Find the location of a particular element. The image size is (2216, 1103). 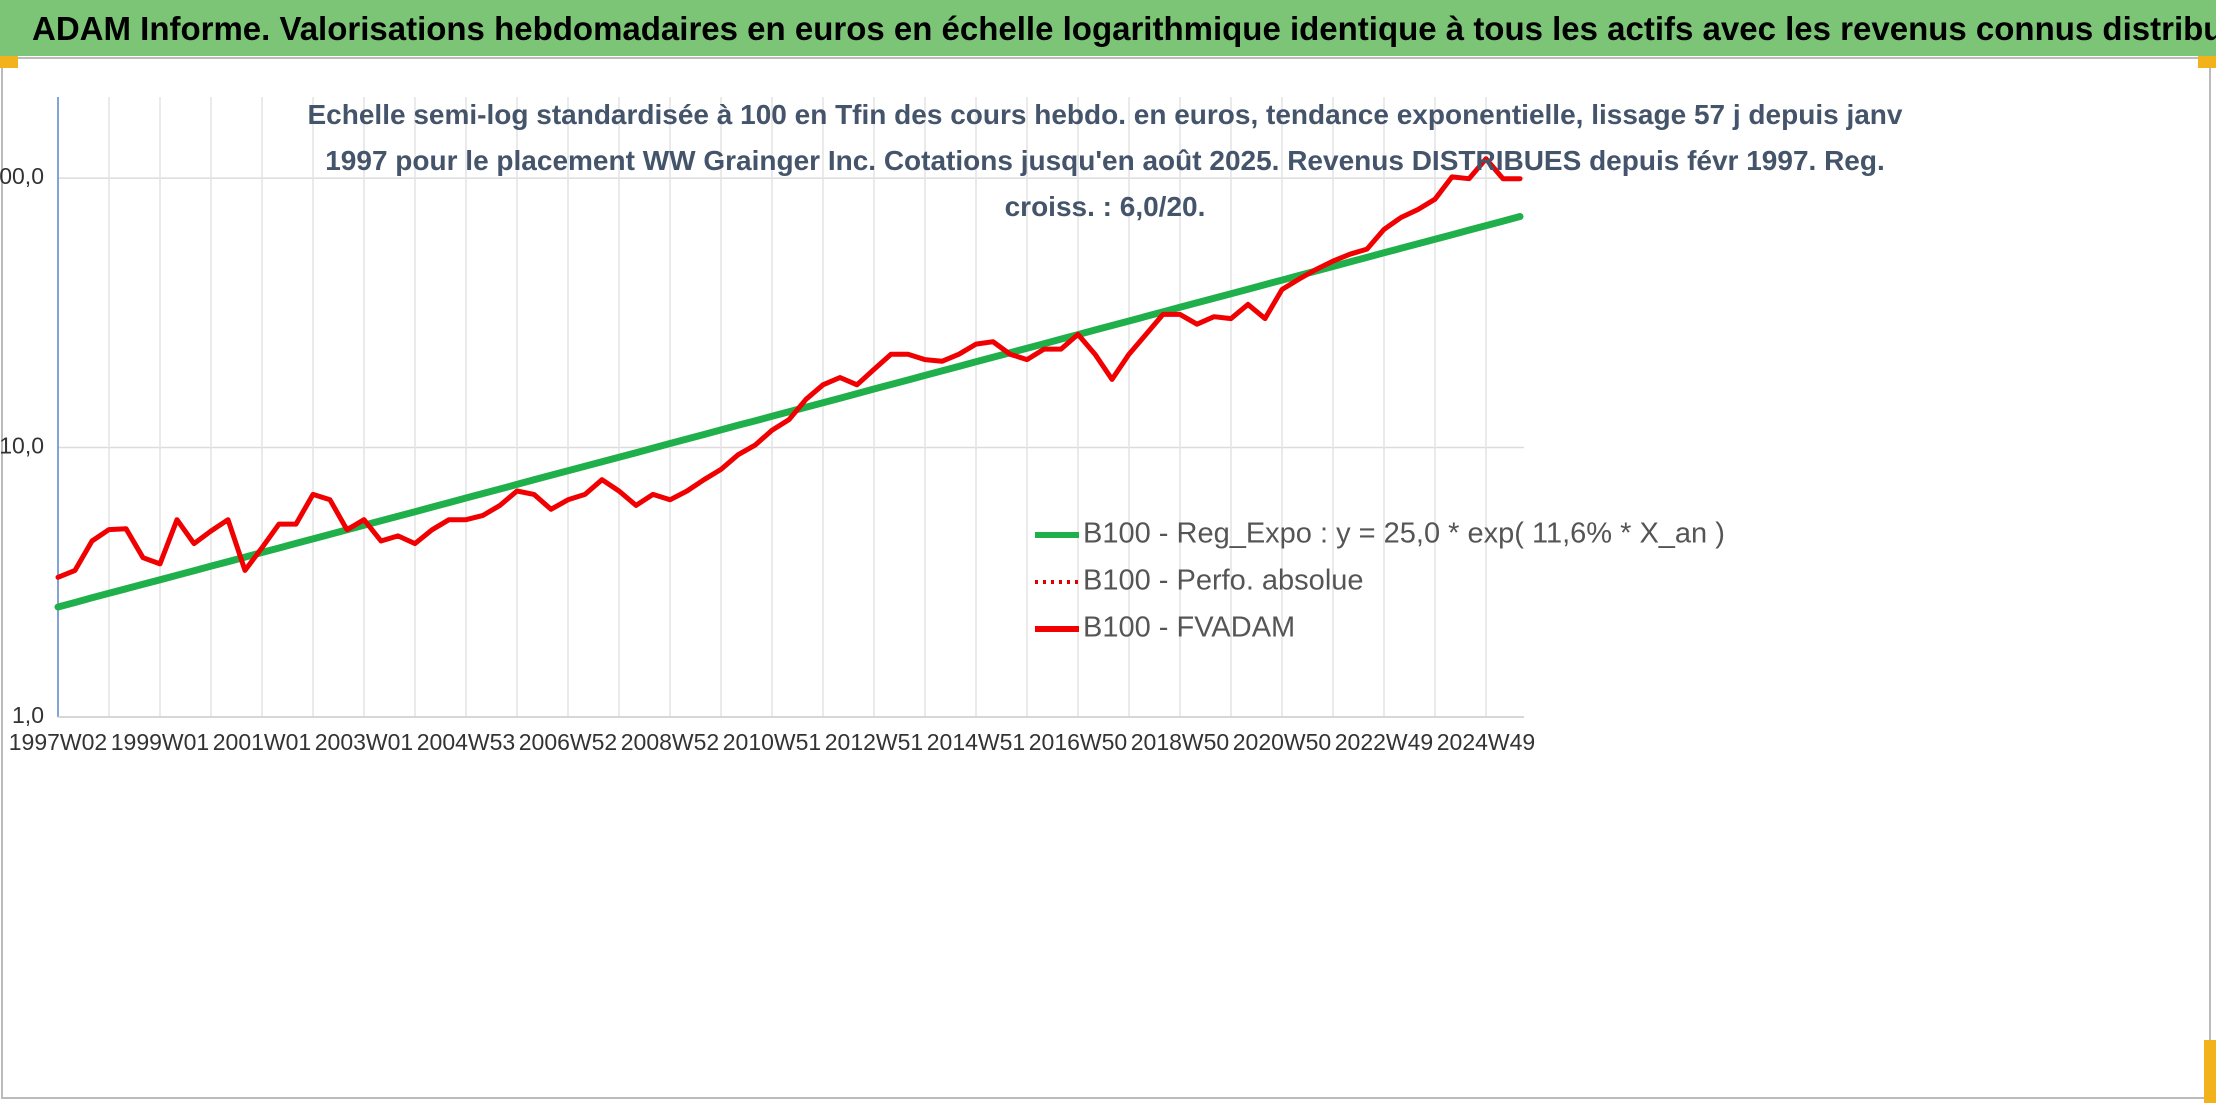

x-tick-label: 2004W53 is located at coordinates (466, 742).